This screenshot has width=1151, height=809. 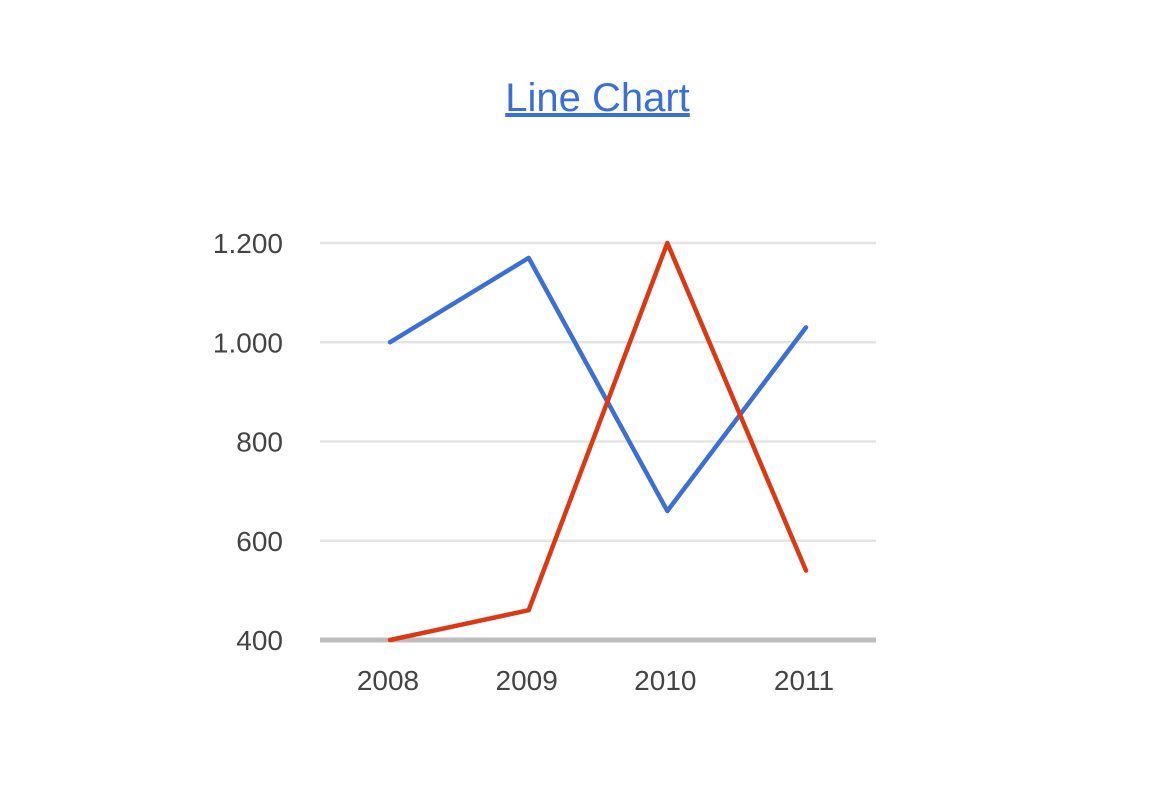 I want to click on y-tick-label: 800, so click(x=259, y=442).